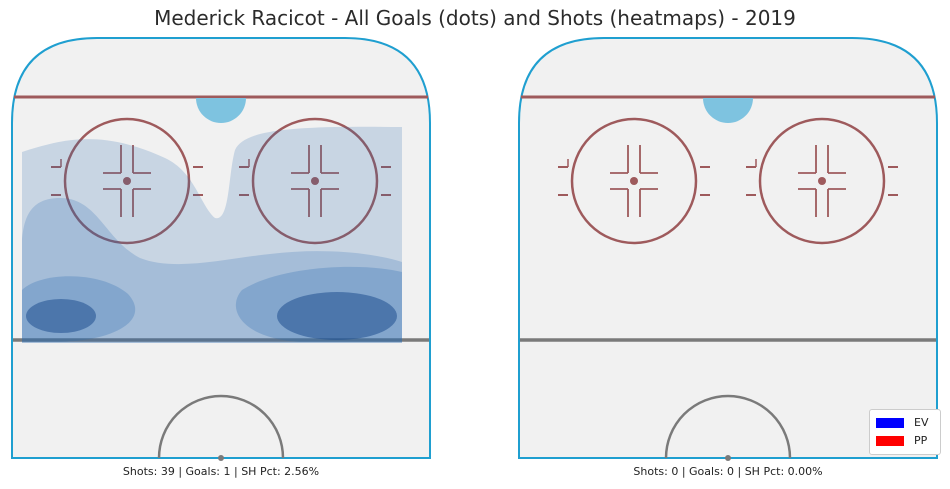 Image resolution: width=950 pixels, height=489 pixels. Describe the element at coordinates (907, 423) in the screenshot. I see `legend-item-ev: EV` at that location.